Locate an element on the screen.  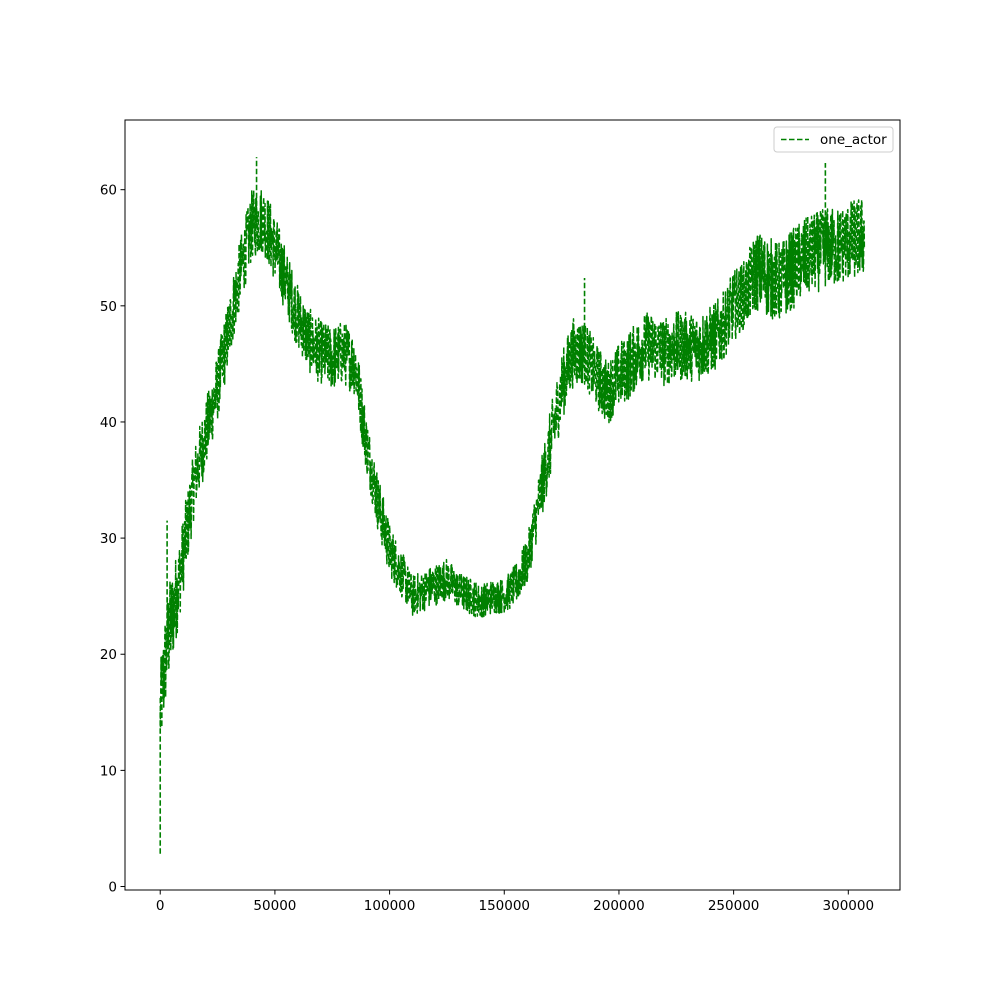
x-tick-label: 100000 is located at coordinates (390, 906).